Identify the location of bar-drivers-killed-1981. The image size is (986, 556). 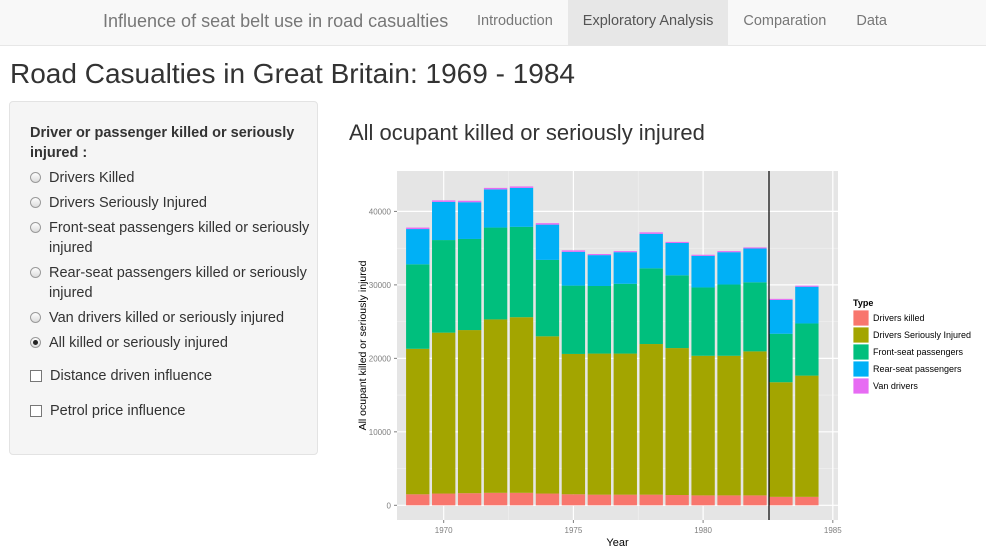
(729, 500).